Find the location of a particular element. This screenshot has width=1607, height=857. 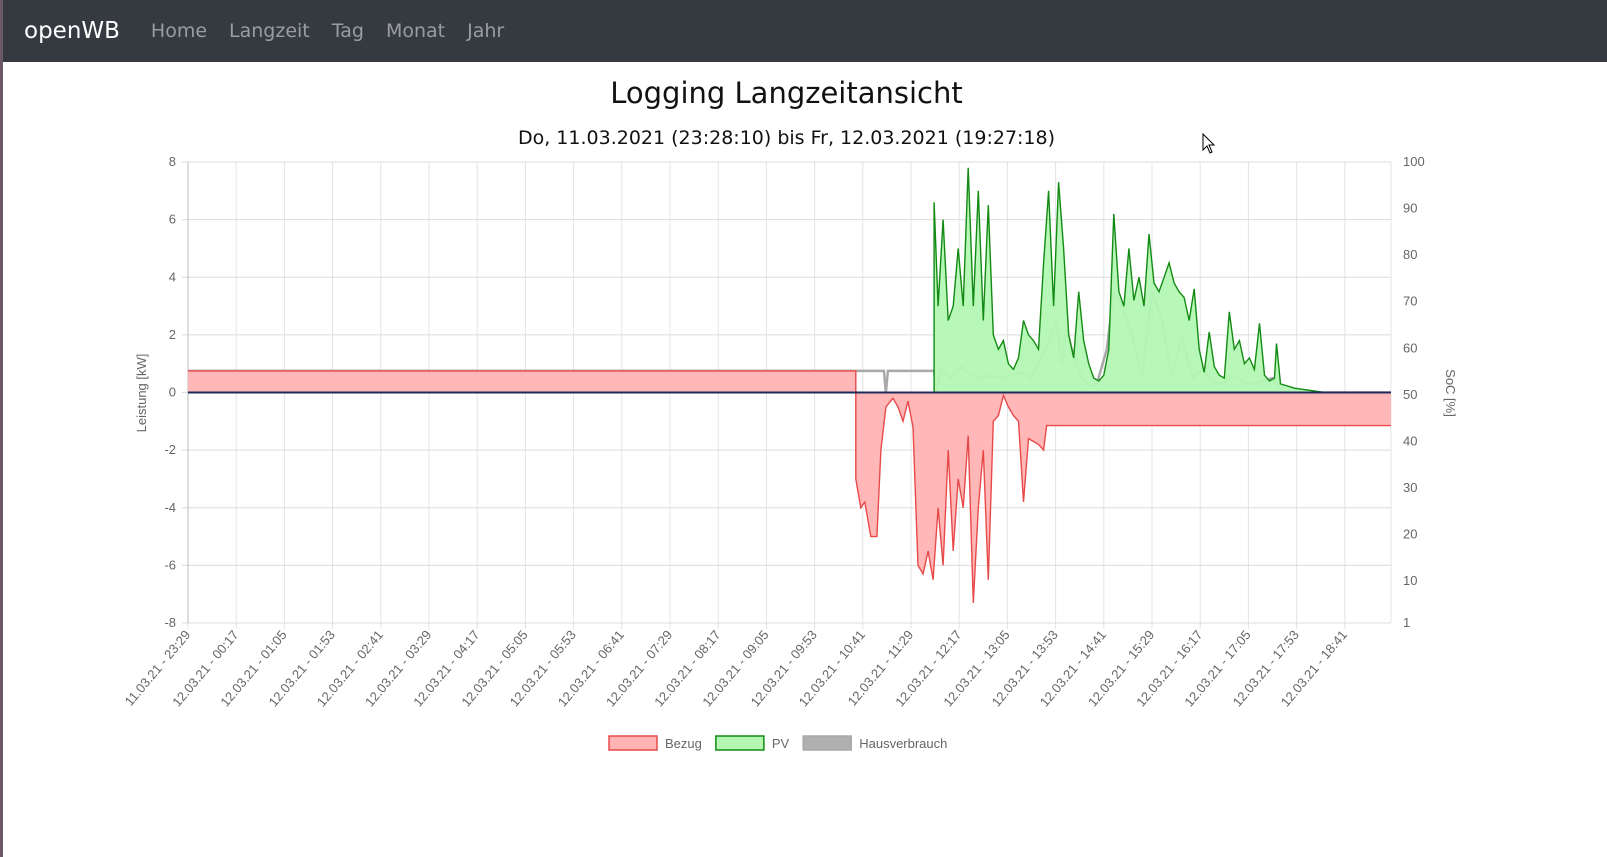

page-title: Logging Langzeitansicht is located at coordinates (786, 93).